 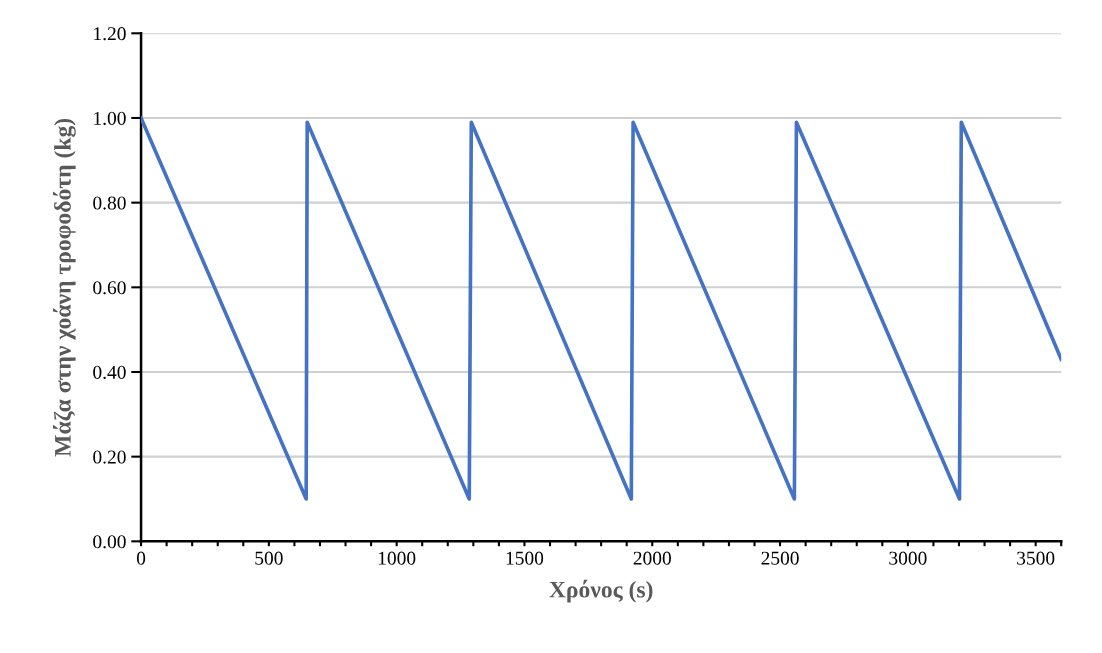 I want to click on x-tick-label: 0, so click(x=141, y=558).